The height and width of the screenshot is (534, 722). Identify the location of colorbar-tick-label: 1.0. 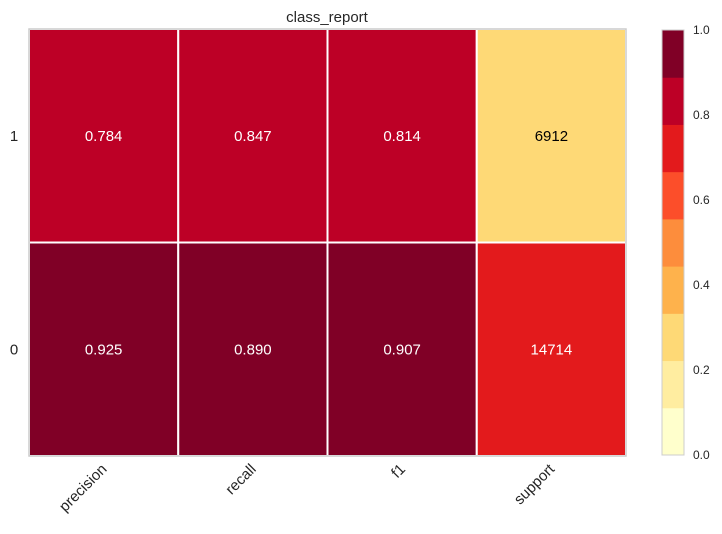
(701, 30).